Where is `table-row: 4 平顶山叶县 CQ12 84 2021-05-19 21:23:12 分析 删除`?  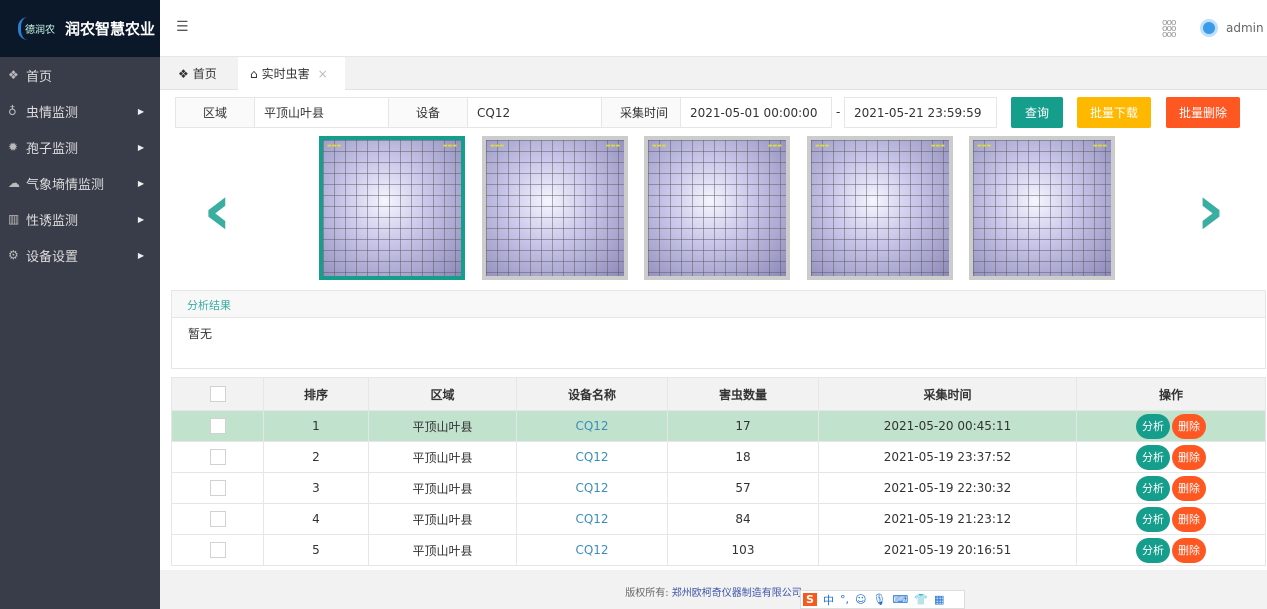
table-row: 4 平顶山叶县 CQ12 84 2021-05-19 21:23:12 分析 删除 is located at coordinates (718, 519).